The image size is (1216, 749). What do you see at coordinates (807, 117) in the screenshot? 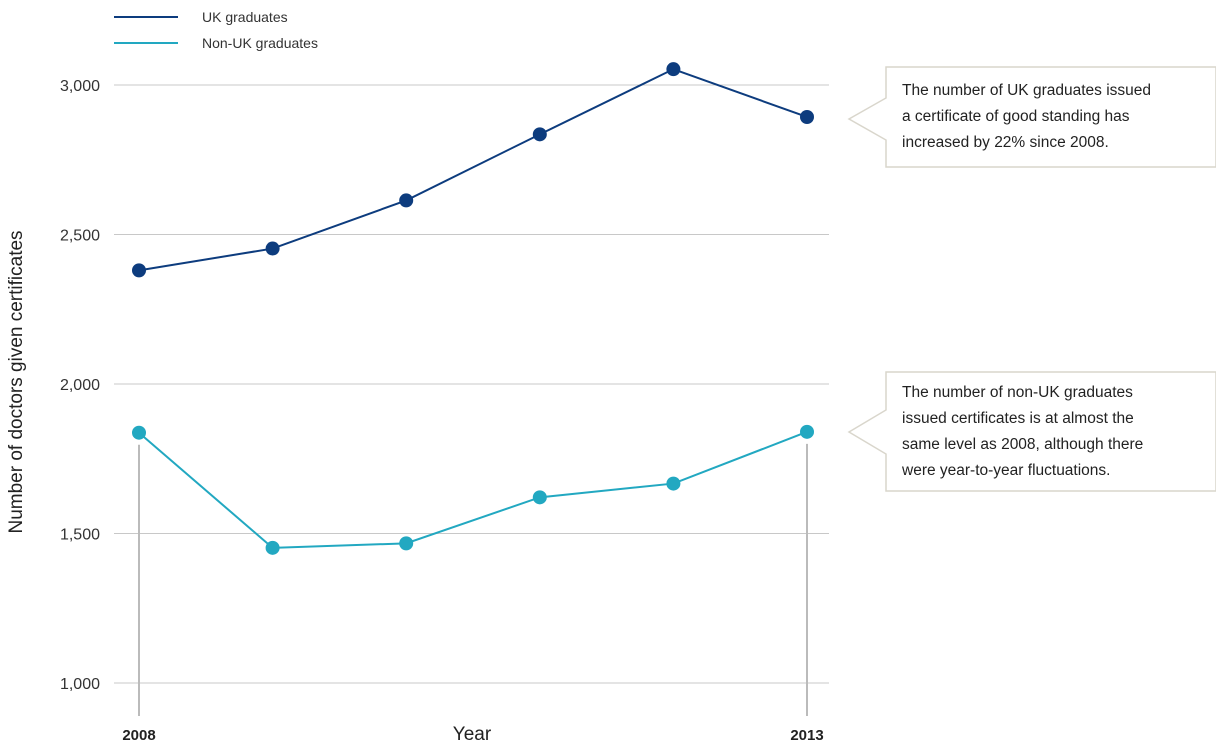
I see `data-point-uk-2013` at bounding box center [807, 117].